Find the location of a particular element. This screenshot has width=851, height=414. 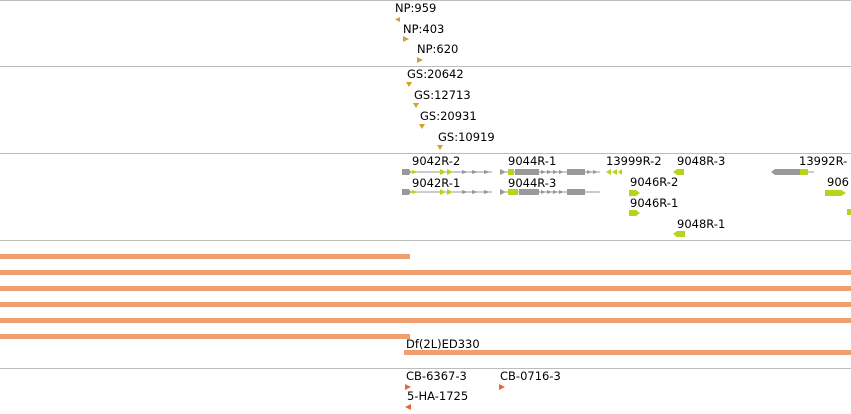

gene-label: 9042R-1 is located at coordinates (436, 183).